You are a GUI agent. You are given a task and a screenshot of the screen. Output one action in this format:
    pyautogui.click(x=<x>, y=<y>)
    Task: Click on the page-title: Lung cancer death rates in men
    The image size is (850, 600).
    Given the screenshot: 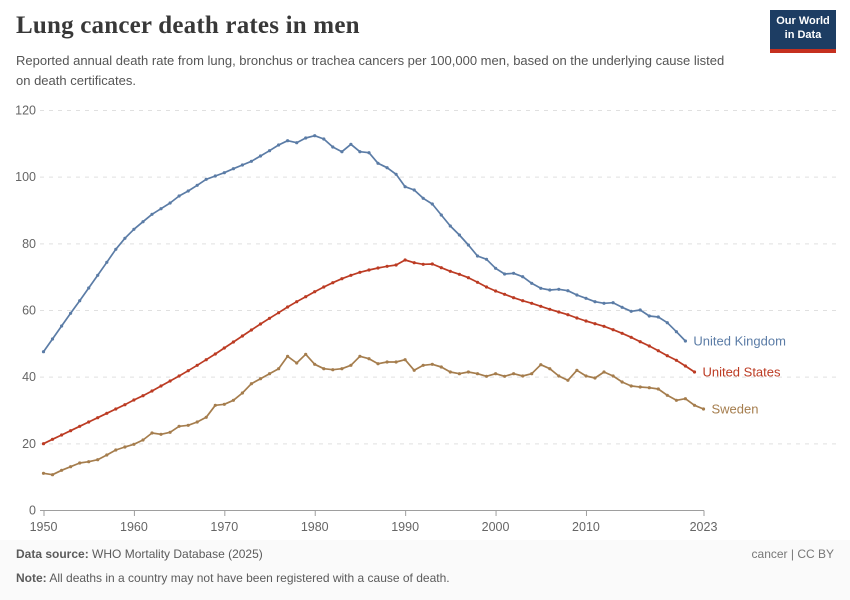 What is the action you would take?
    pyautogui.click(x=188, y=25)
    